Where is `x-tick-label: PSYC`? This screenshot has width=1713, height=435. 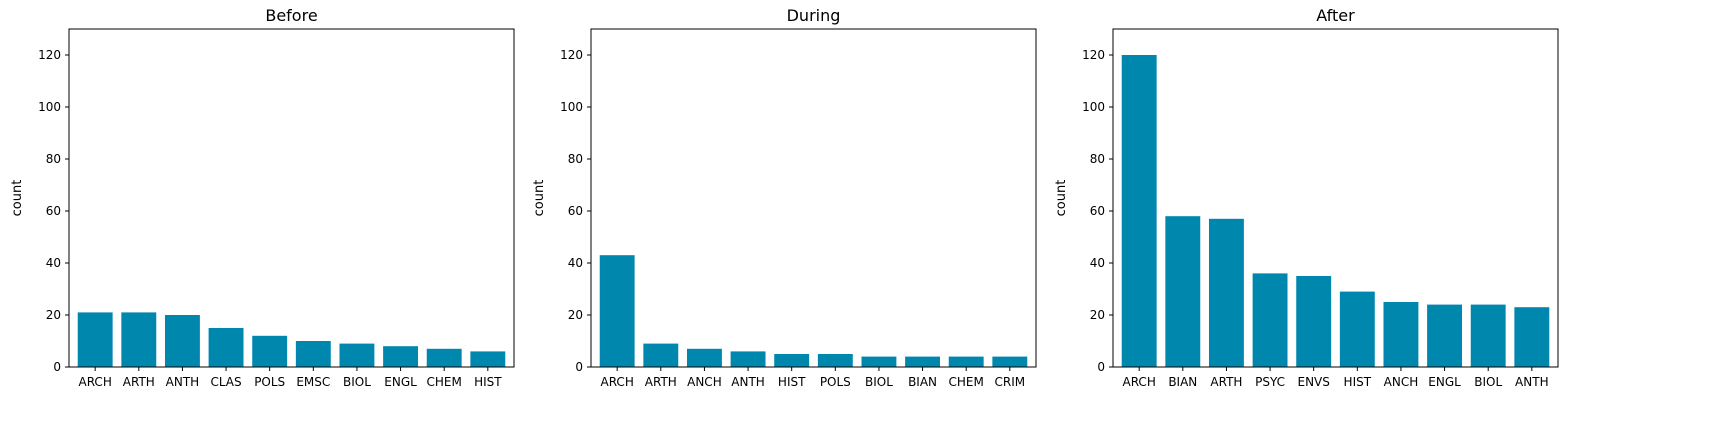
x-tick-label: PSYC is located at coordinates (1270, 382).